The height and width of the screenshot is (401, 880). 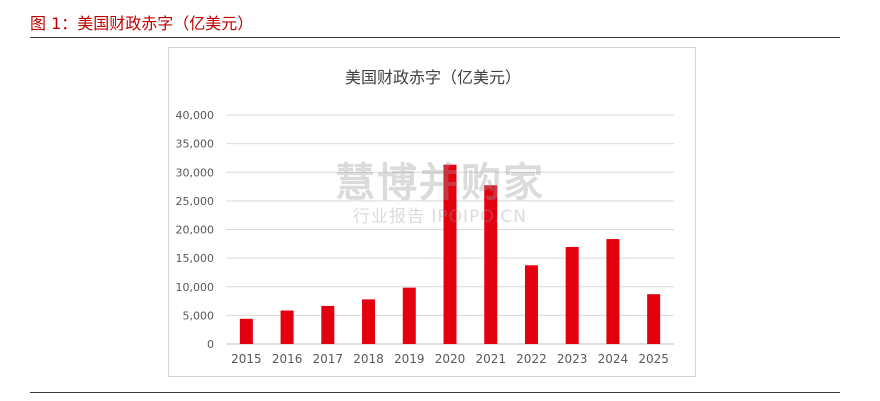 I want to click on bar-2017, so click(x=328, y=324).